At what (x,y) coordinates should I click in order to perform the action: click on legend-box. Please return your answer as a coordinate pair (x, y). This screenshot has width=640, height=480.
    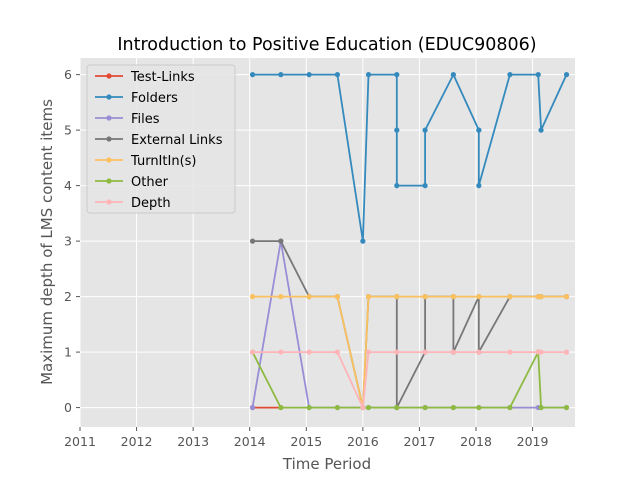
    Looking at the image, I should click on (161, 139).